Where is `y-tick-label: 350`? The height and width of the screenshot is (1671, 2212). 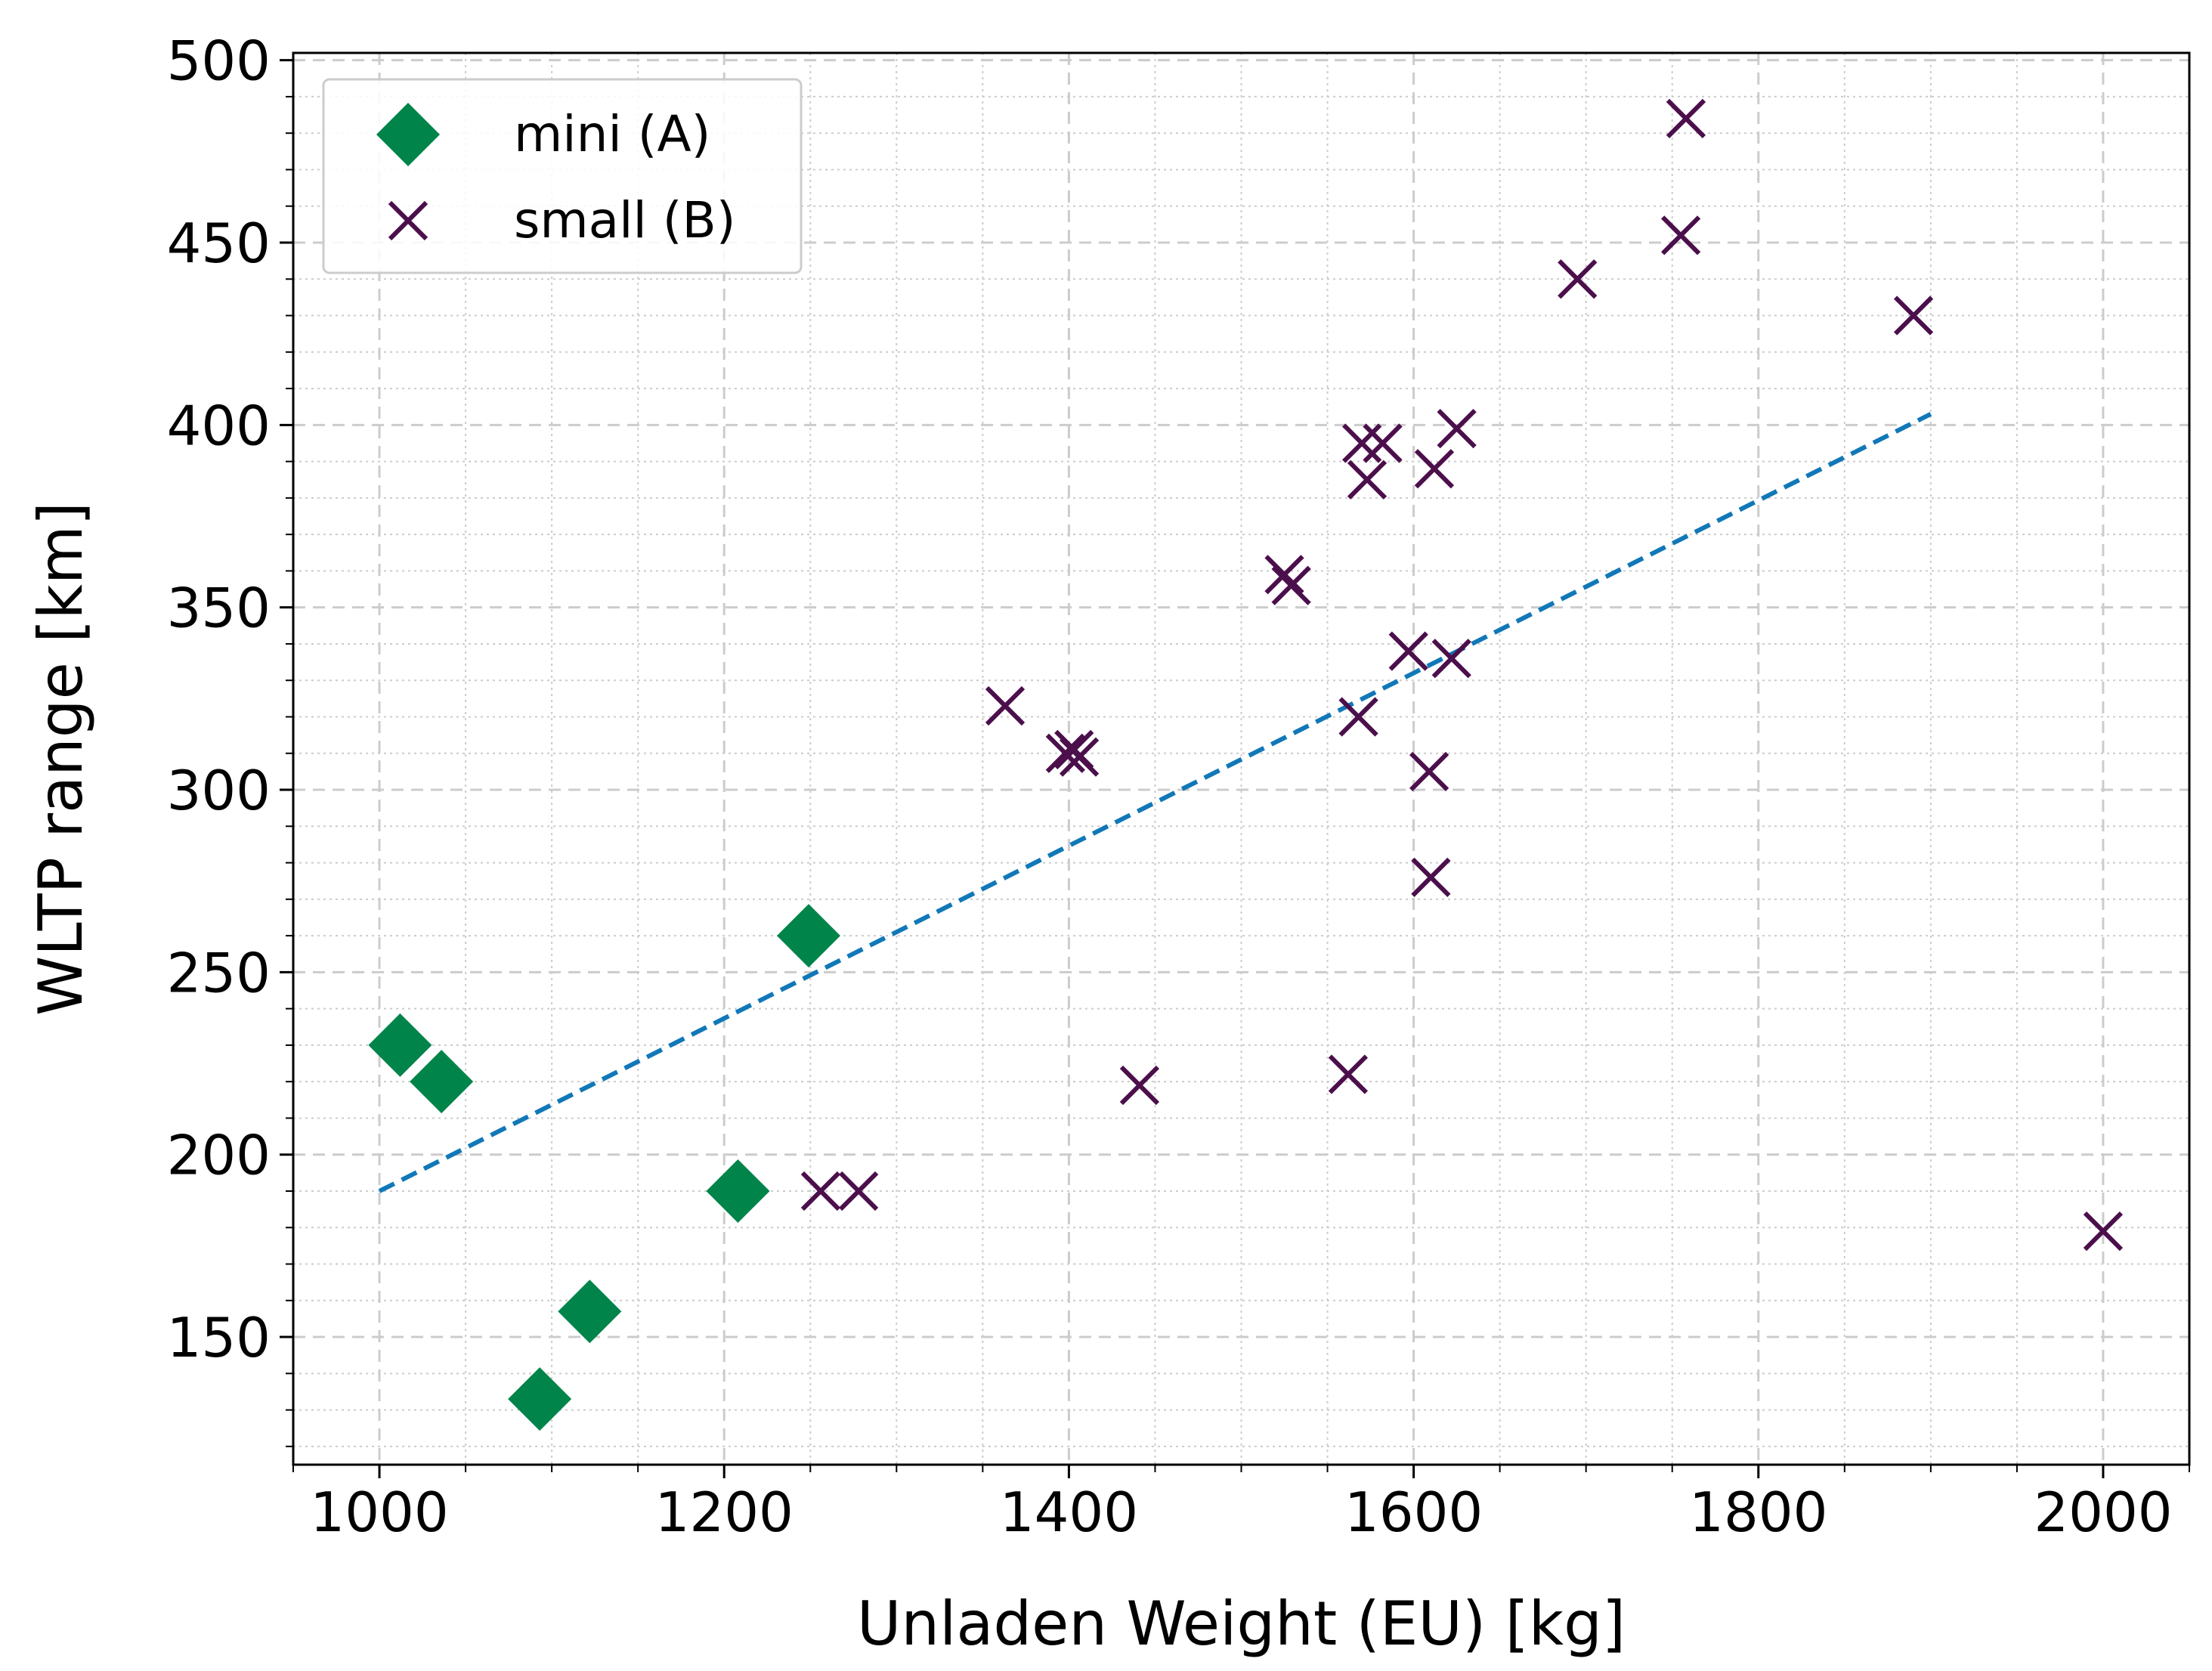 y-tick-label: 350 is located at coordinates (219, 608).